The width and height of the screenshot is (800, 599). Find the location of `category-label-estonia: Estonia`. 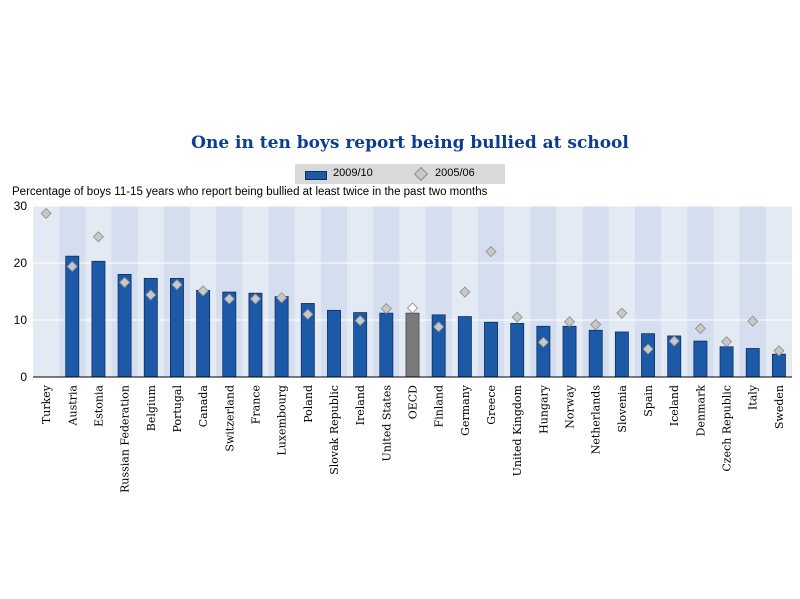

category-label-estonia: Estonia is located at coordinates (98, 406).